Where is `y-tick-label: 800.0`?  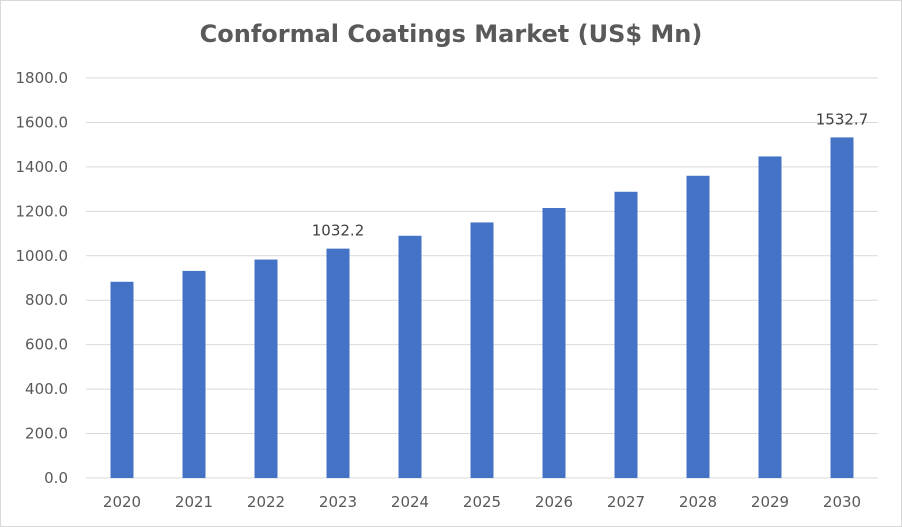
y-tick-label: 800.0 is located at coordinates (46, 300).